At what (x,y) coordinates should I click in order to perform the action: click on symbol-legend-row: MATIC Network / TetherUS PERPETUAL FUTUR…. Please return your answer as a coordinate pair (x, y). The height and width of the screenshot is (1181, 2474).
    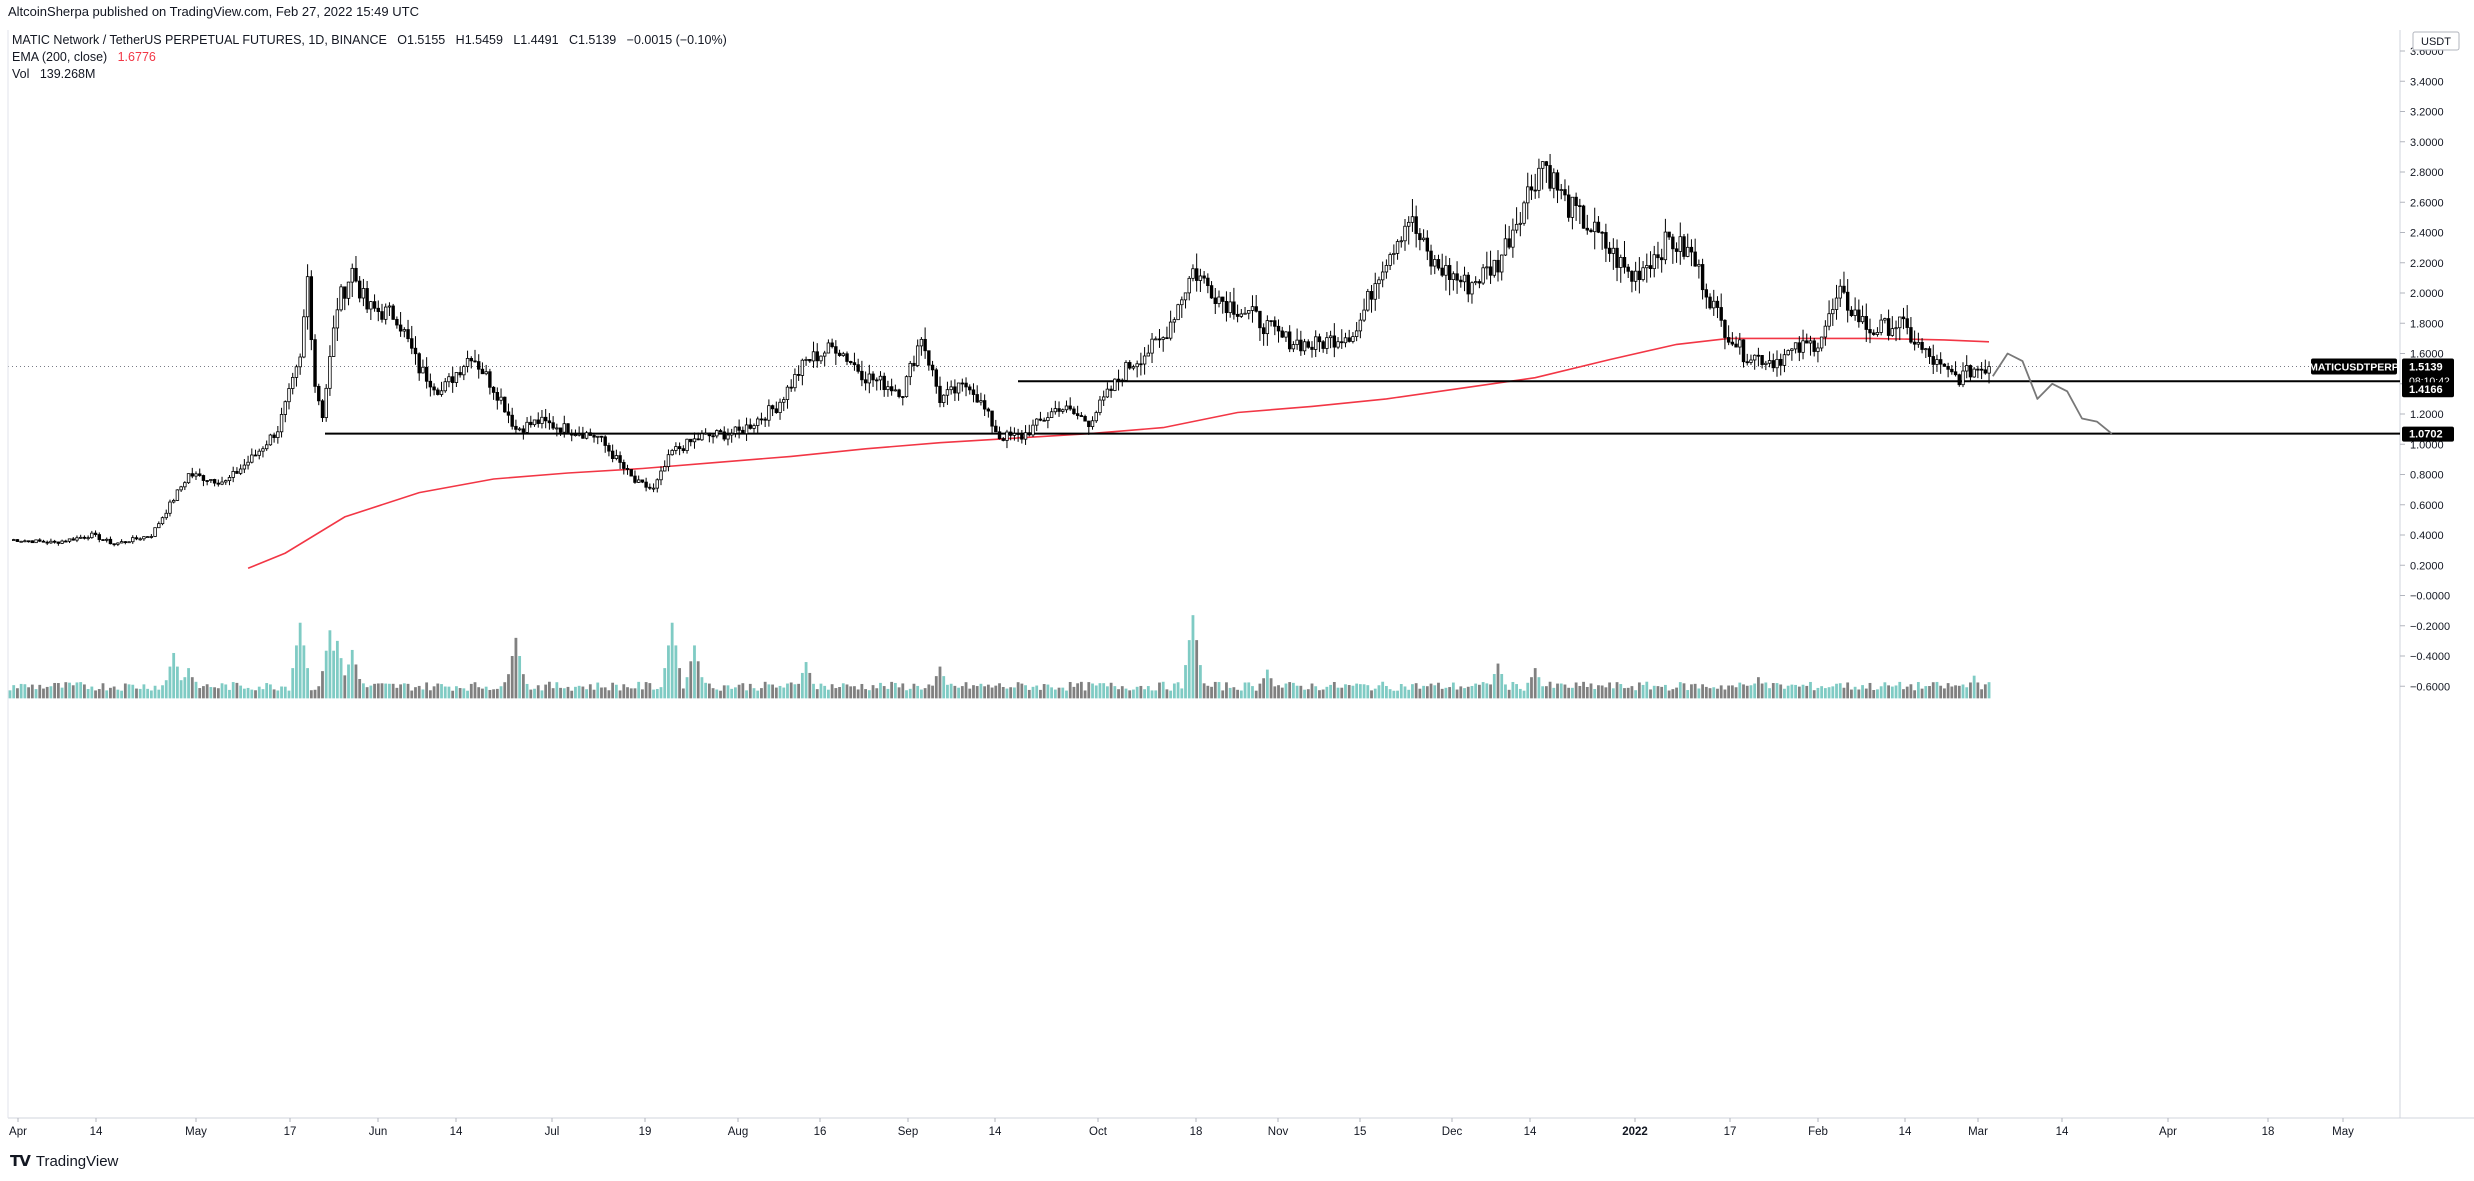
    Looking at the image, I should click on (369, 40).